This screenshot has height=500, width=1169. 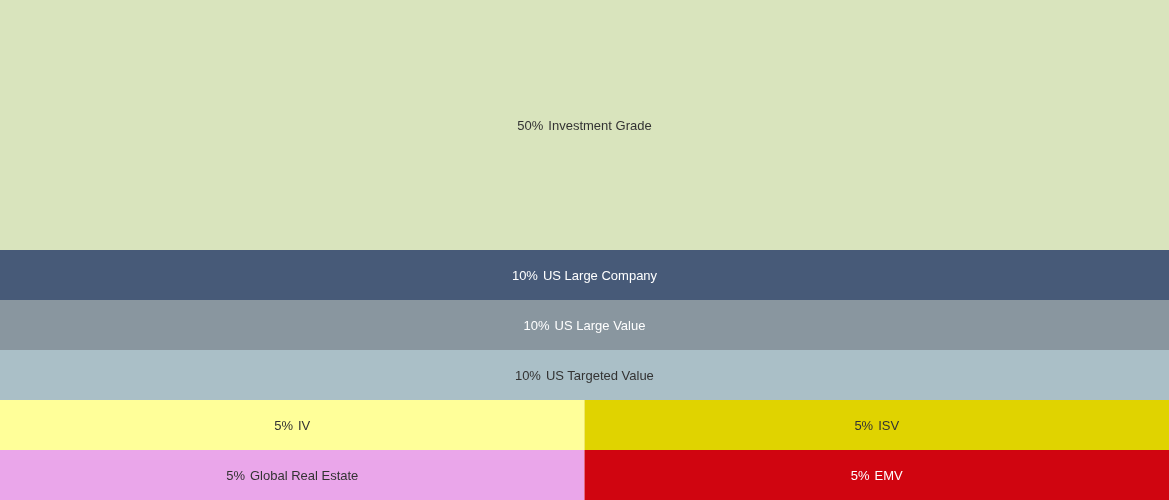 I want to click on category-label: IV, so click(x=304, y=425).